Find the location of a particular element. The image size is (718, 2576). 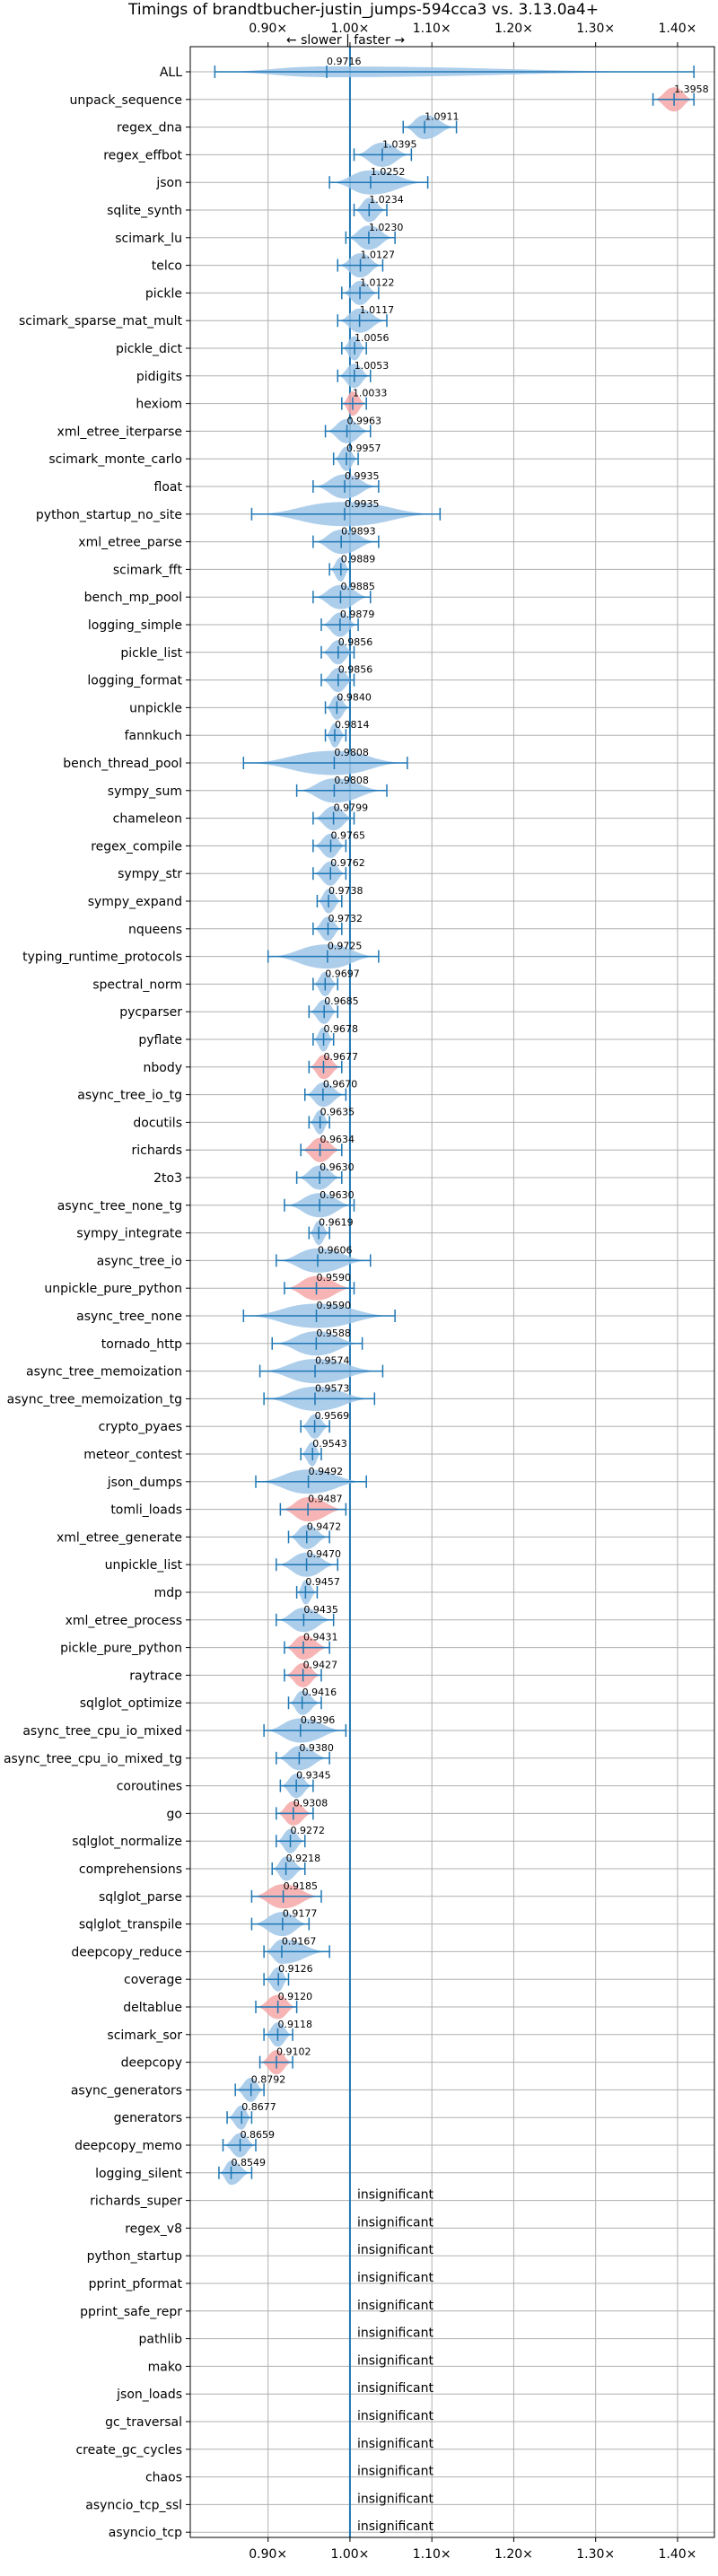

value-label: 0.9814 is located at coordinates (352, 725).